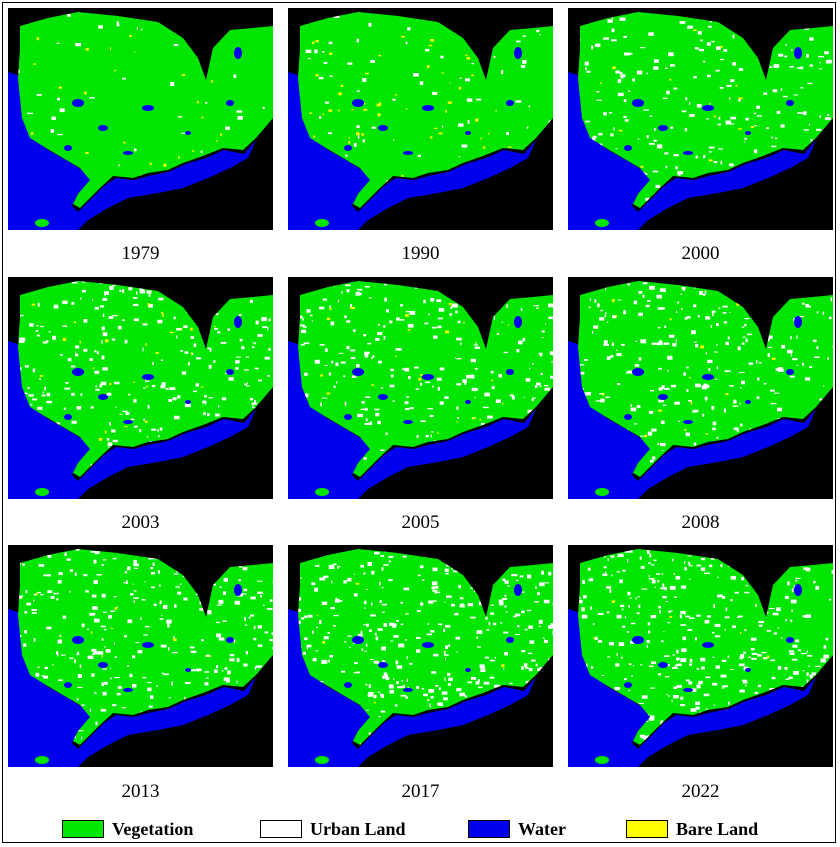 This screenshot has height=847, width=840. Describe the element at coordinates (700, 253) in the screenshot. I see `year-label: 2000` at that location.